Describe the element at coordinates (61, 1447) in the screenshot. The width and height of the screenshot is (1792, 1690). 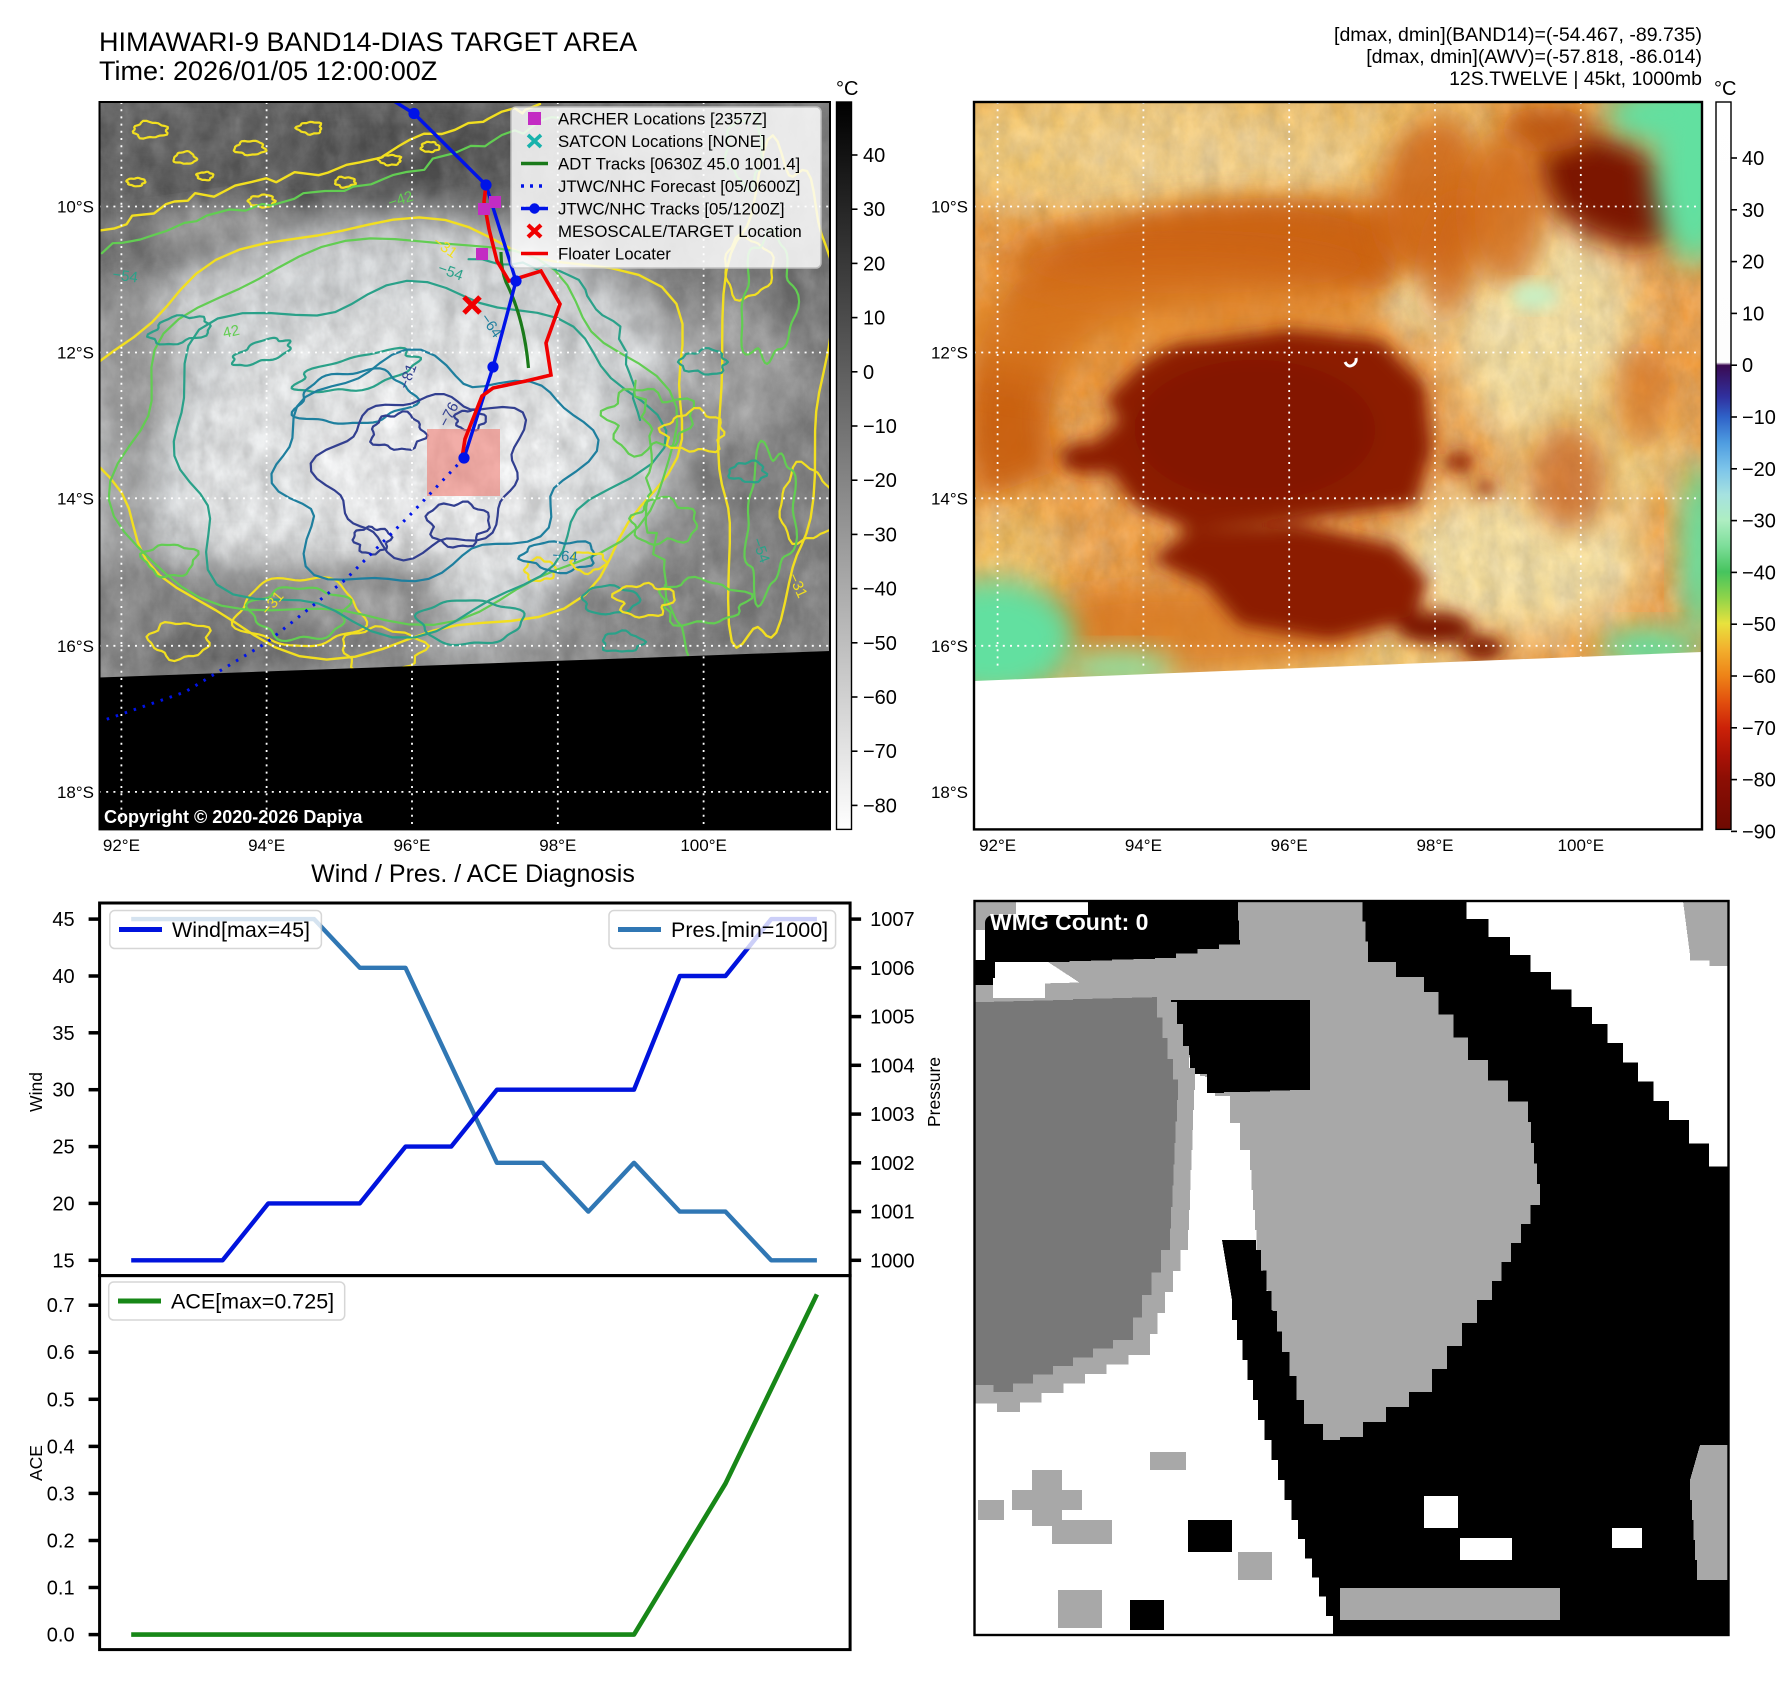
I see `svg-text: 0.4` at that location.